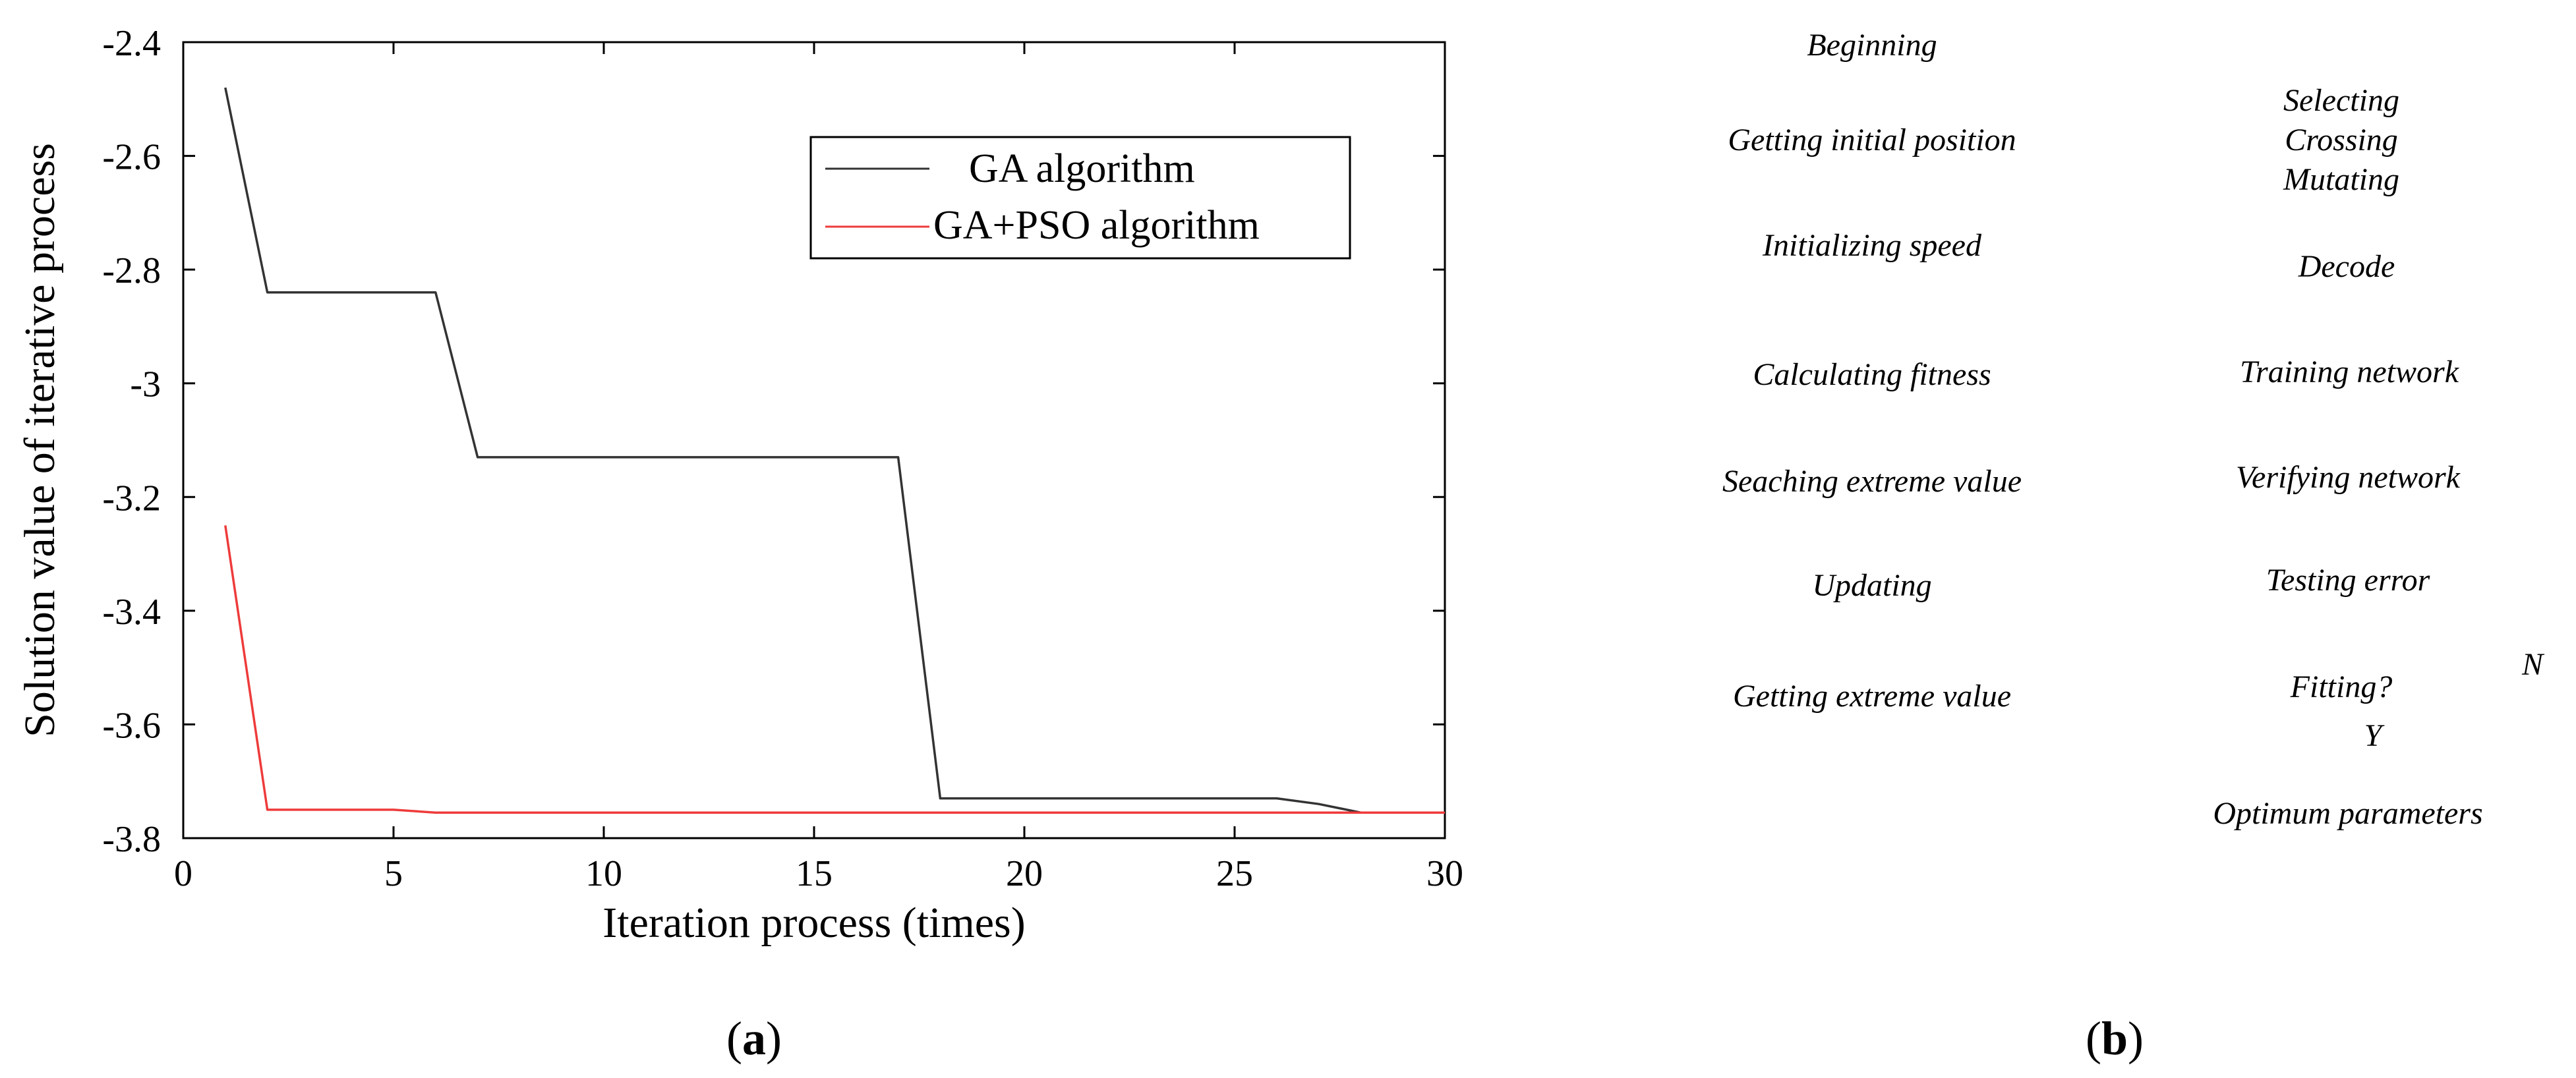  I want to click on flow-branch-no: N, so click(2533, 664).